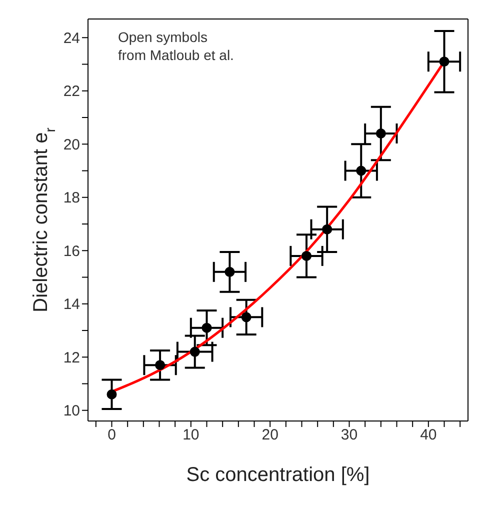 This screenshot has height=509, width=487. What do you see at coordinates (71, 251) in the screenshot?
I see `y-tick-label: 16` at bounding box center [71, 251].